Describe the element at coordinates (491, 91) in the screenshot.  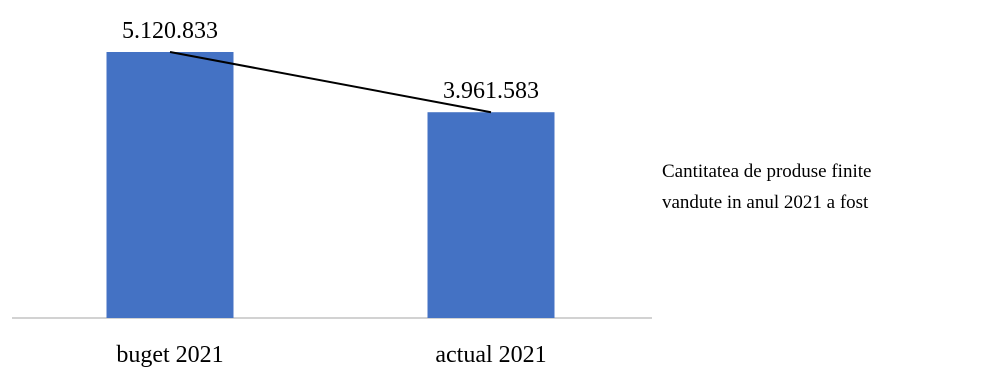
I see `data-label-2: 3.961.583` at that location.